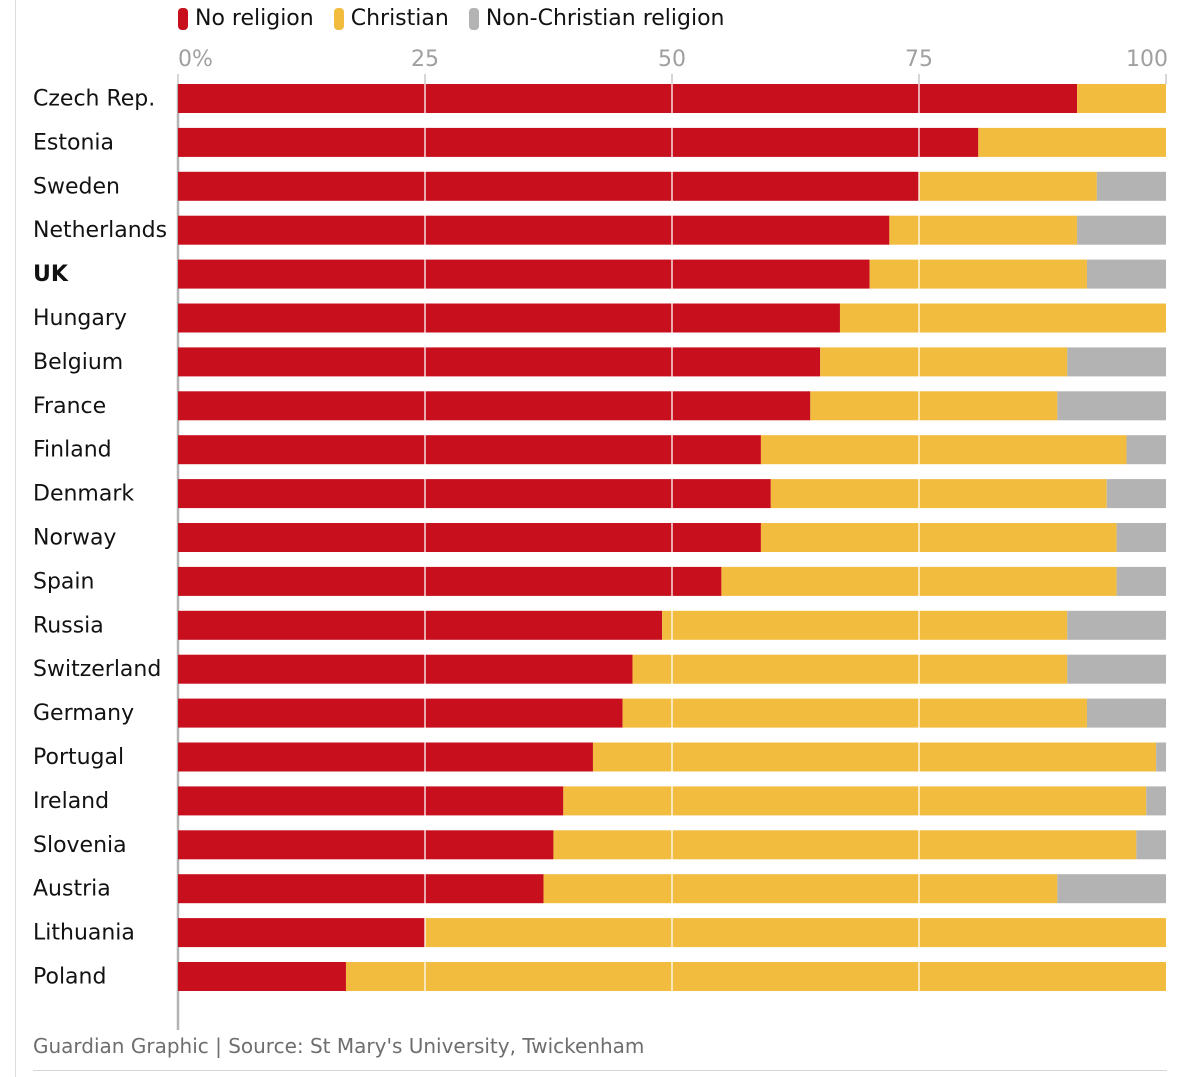 Image resolution: width=1200 pixels, height=1077 pixels. Describe the element at coordinates (254, 18) in the screenshot. I see `legend-label: No religion` at that location.